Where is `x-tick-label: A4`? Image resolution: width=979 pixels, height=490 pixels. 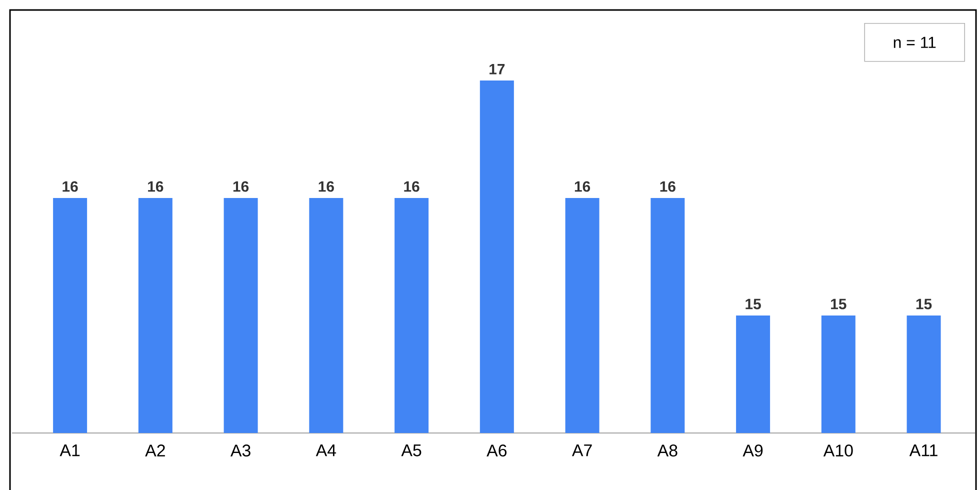 x-tick-label: A4 is located at coordinates (326, 450).